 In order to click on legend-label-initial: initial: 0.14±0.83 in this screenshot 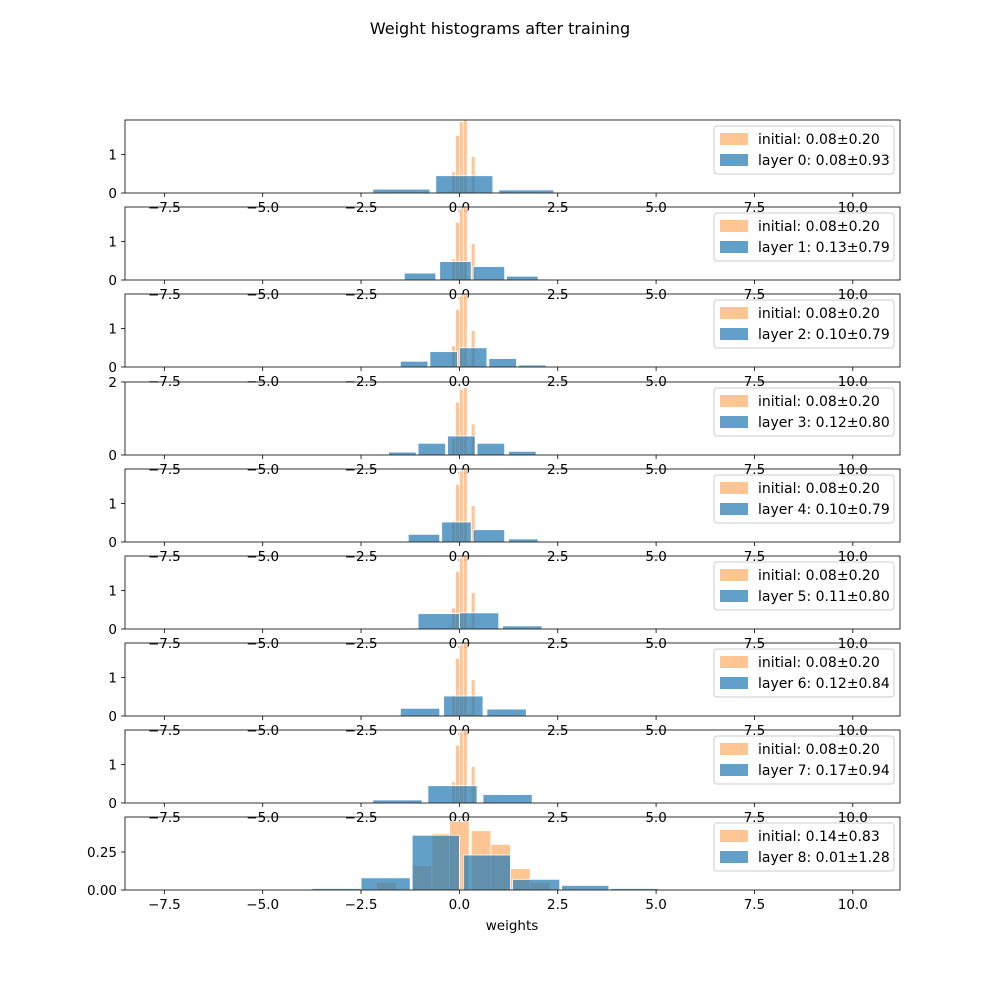, I will do `click(819, 837)`.